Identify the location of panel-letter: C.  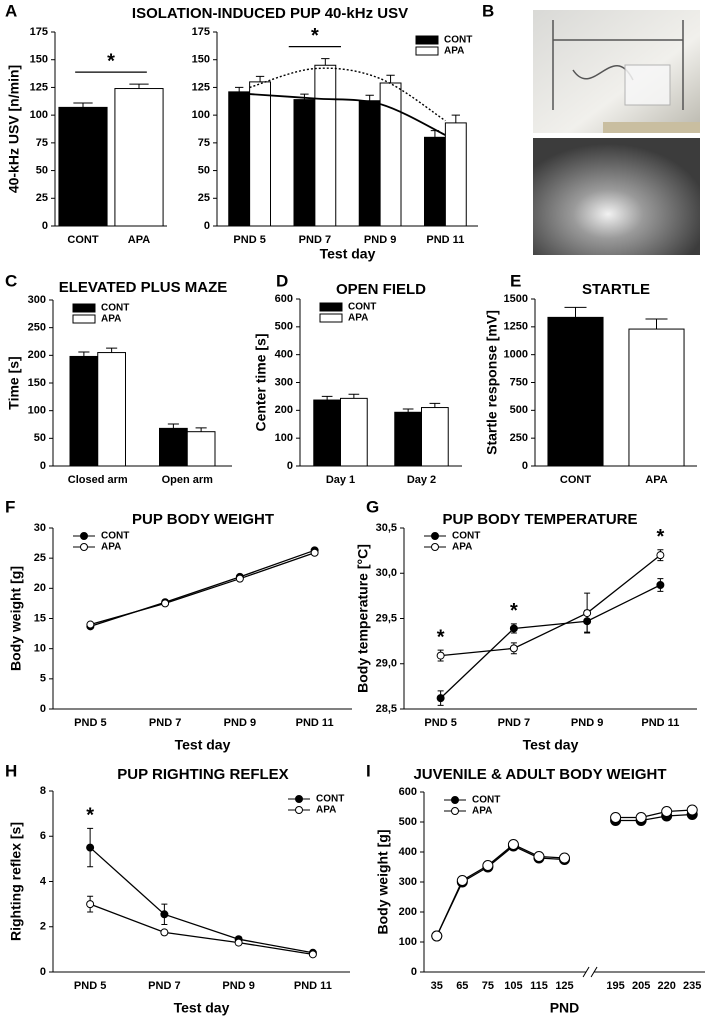
(11, 280).